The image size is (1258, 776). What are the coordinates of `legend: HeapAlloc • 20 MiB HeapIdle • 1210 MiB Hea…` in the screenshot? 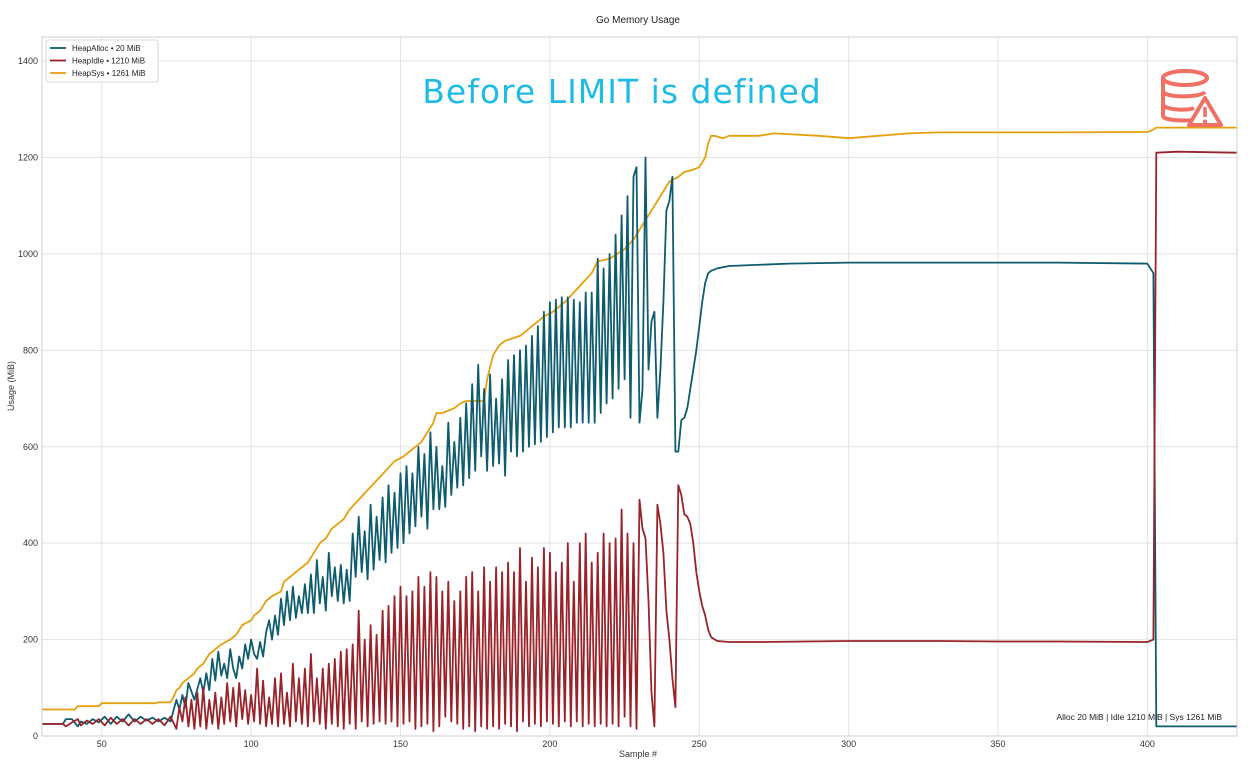 It's located at (102, 61).